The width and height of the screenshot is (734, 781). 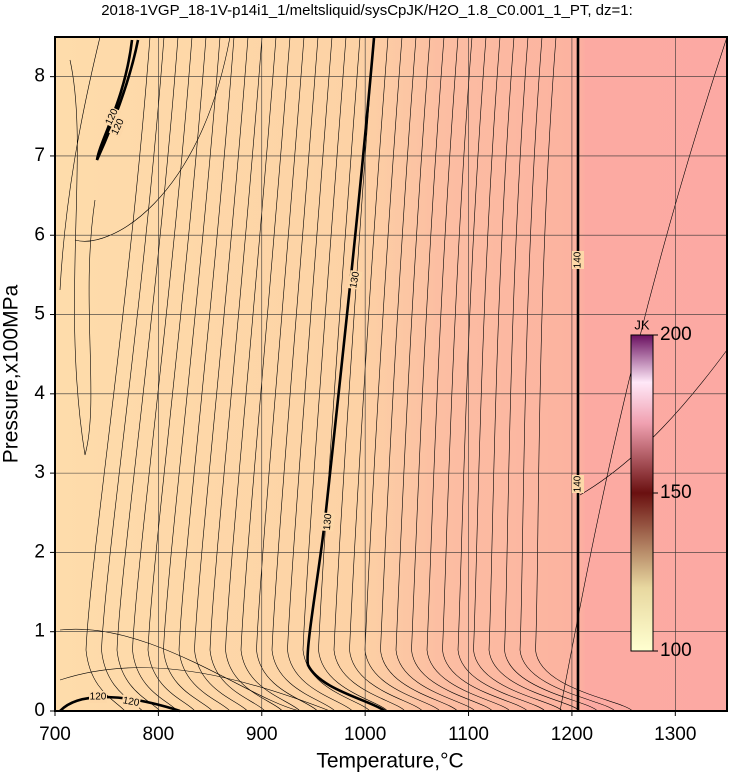 What do you see at coordinates (39, 76) in the screenshot?
I see `y-tick-label: 8` at bounding box center [39, 76].